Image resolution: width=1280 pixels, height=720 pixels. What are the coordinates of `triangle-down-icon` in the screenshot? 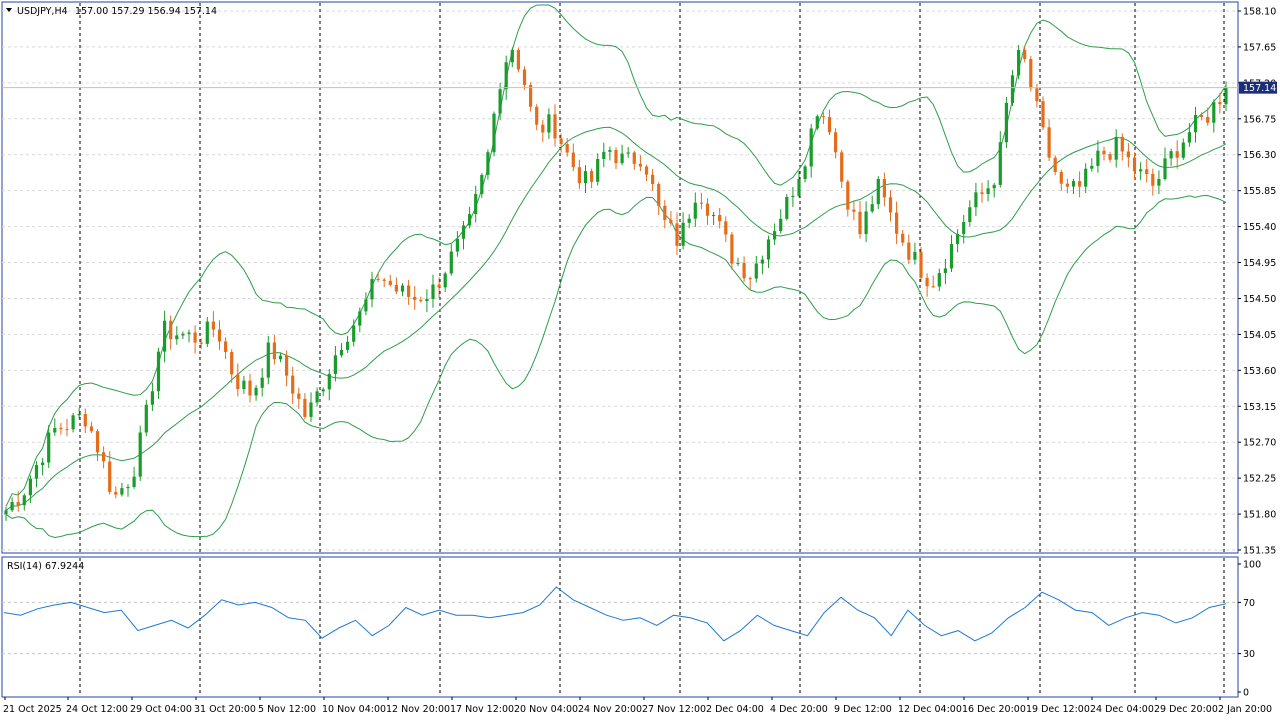 It's located at (9, 10).